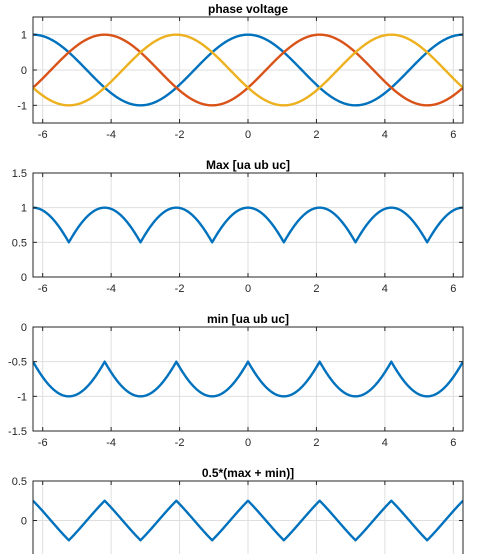 The height and width of the screenshot is (554, 477). Describe the element at coordinates (248, 9) in the screenshot. I see `subplot-title: phase voltage` at that location.